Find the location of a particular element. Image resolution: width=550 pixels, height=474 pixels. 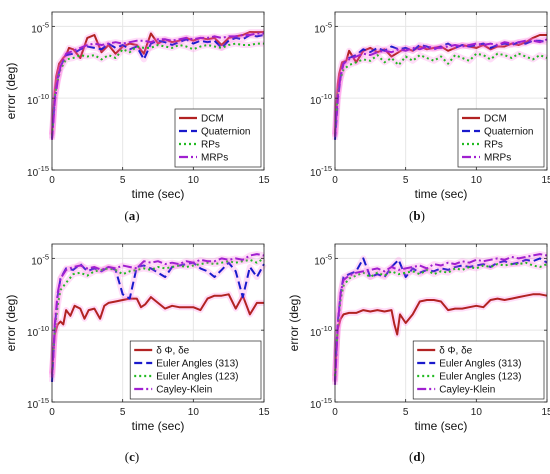

series-line-rps-glow is located at coordinates (440, 93).